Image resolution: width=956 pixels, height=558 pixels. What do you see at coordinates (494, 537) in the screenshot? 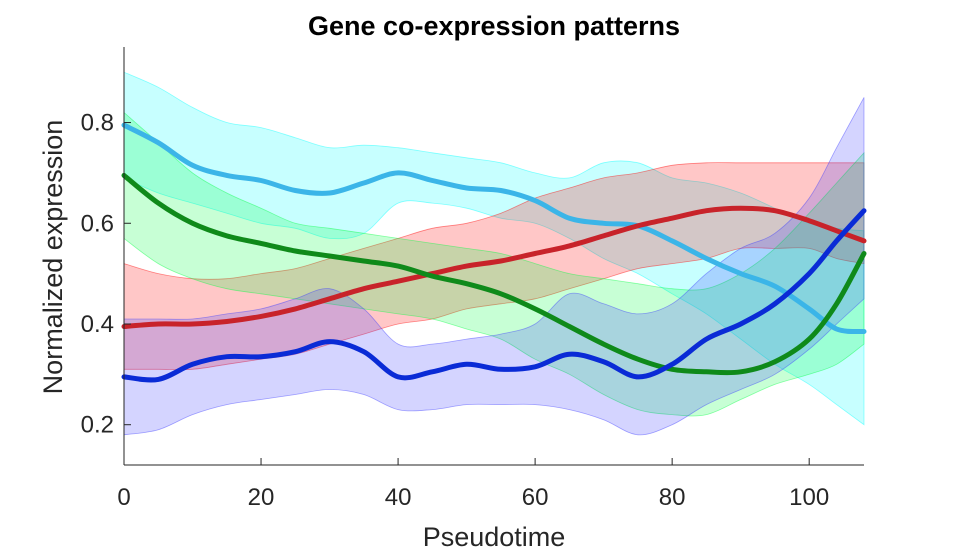
I see `x-axis-label: Pseudotime` at bounding box center [494, 537].